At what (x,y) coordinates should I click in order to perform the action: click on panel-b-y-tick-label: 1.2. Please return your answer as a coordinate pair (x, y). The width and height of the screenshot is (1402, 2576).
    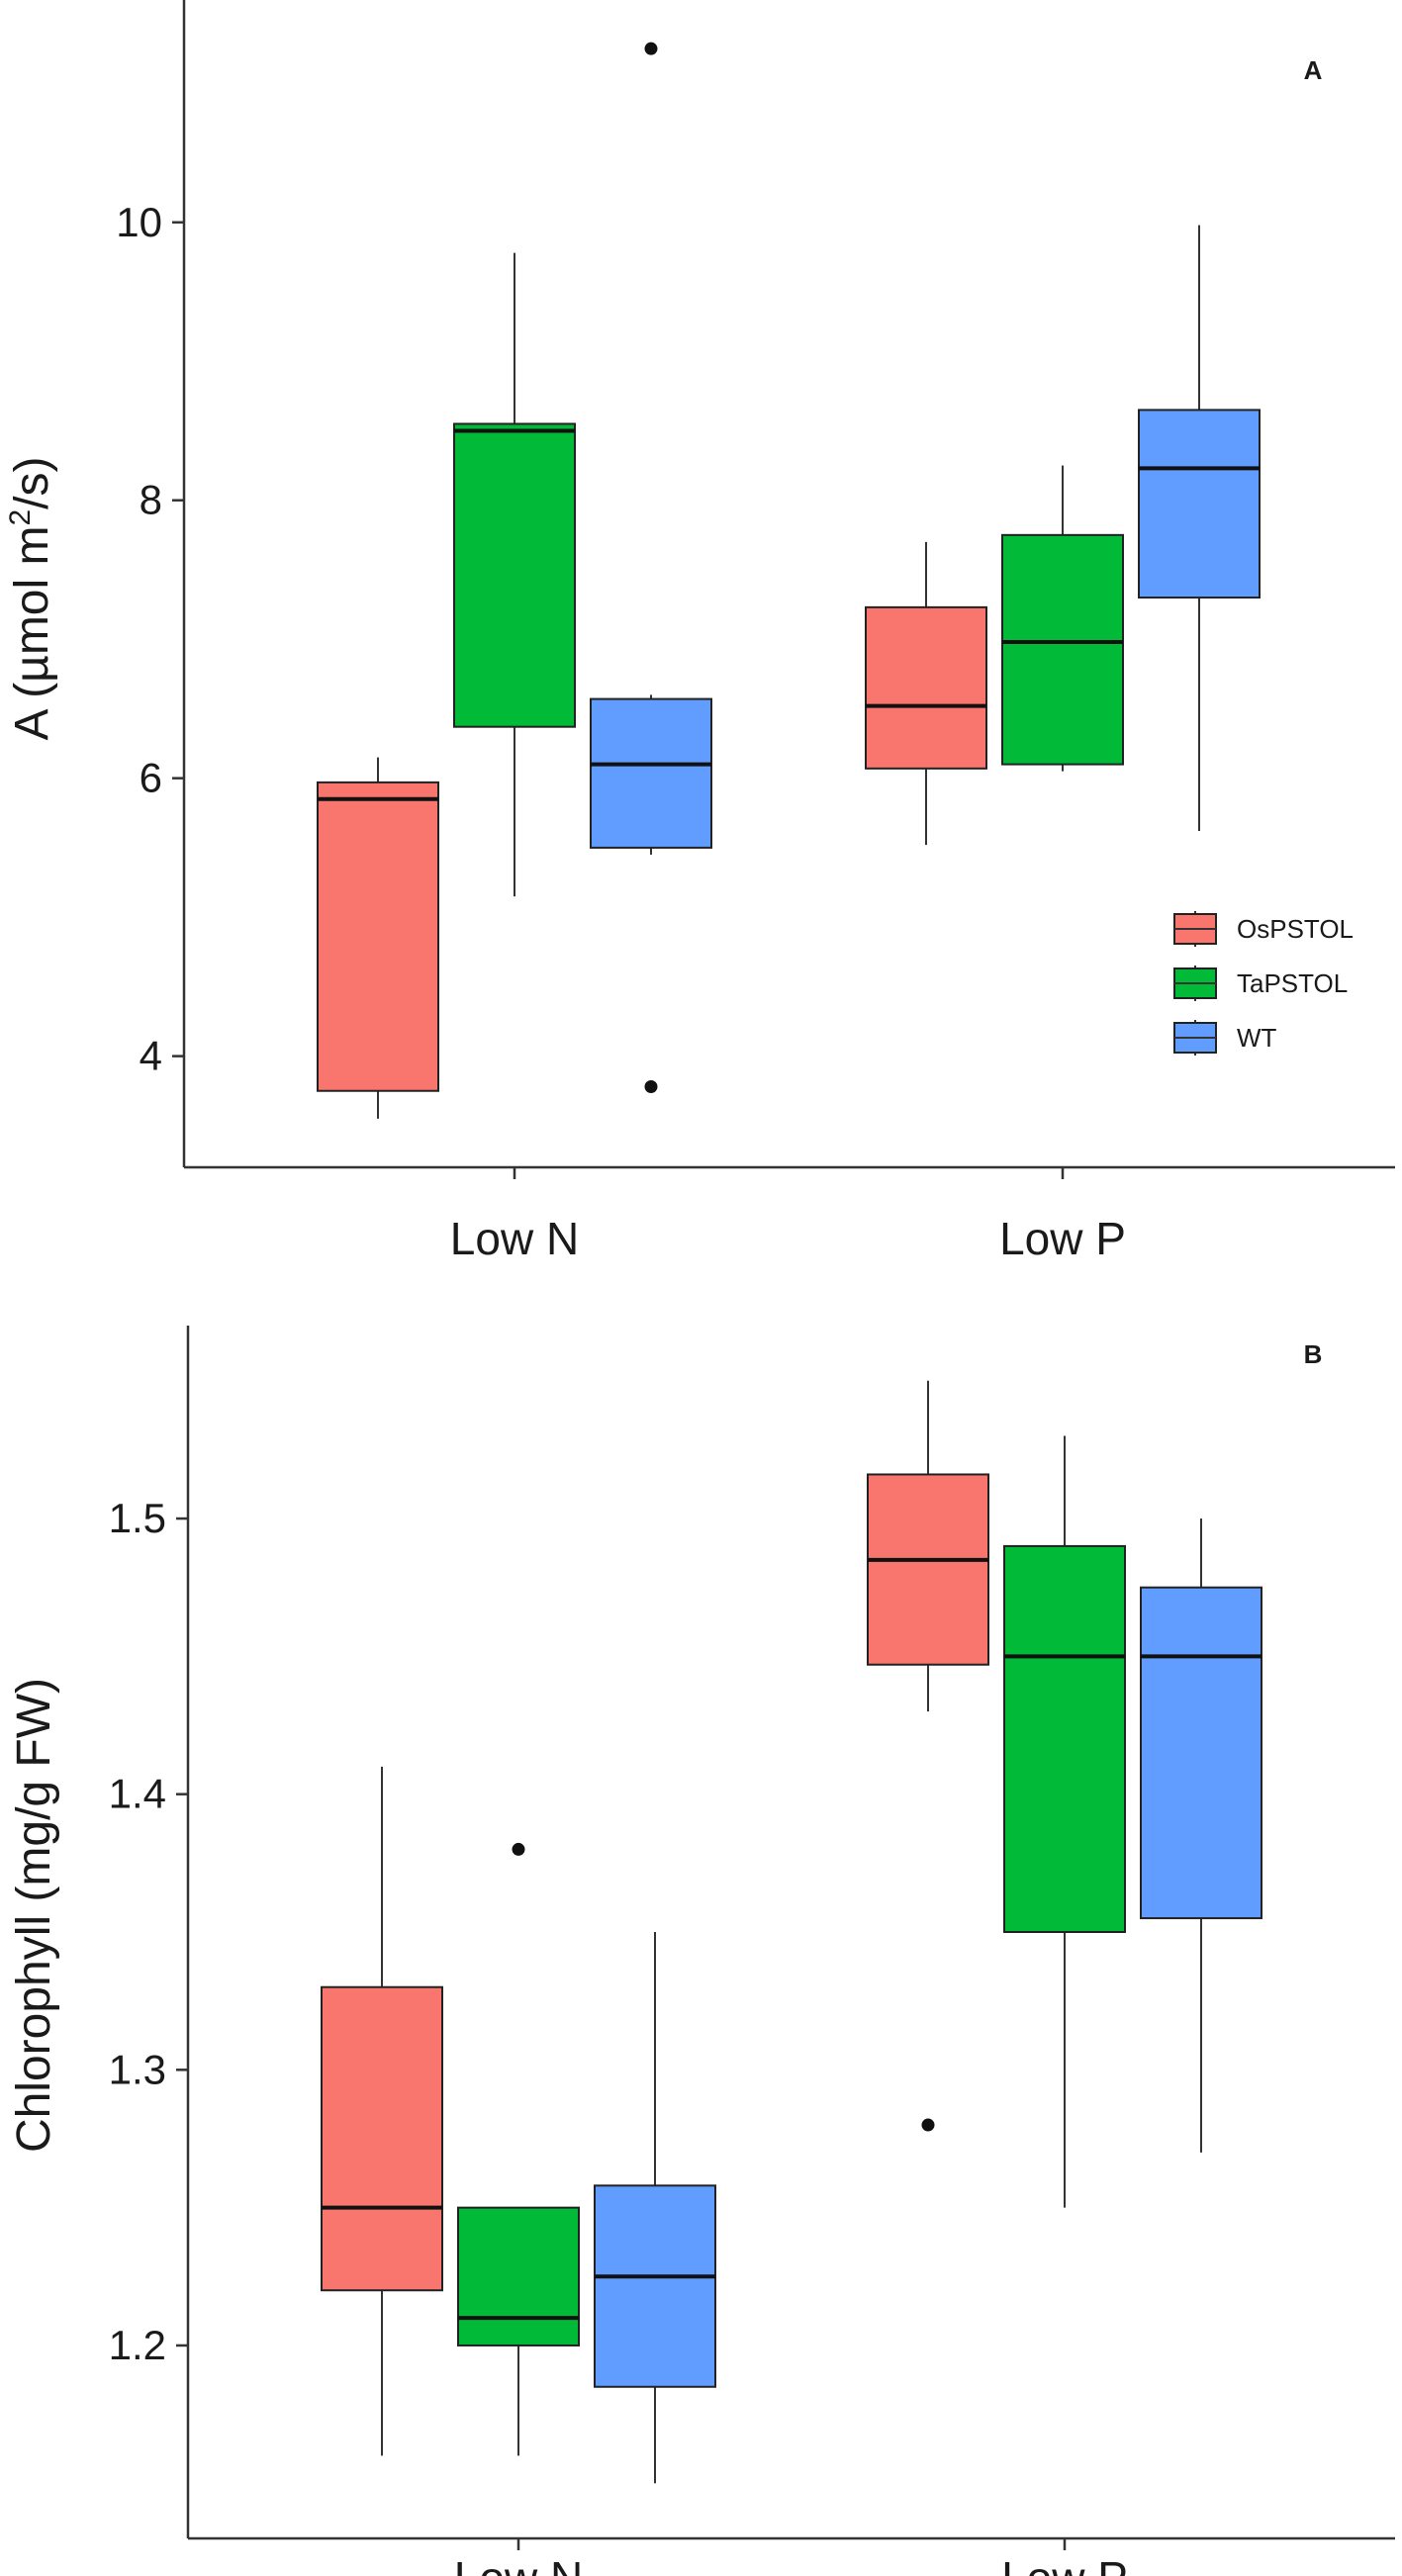
    Looking at the image, I should click on (138, 2345).